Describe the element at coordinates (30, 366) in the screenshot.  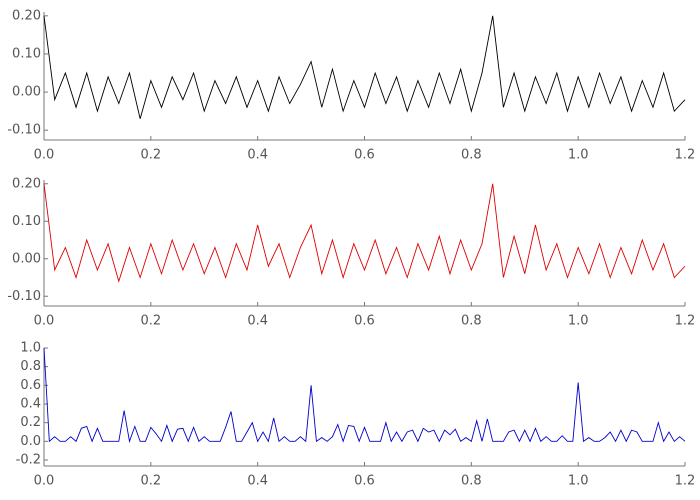
I see `y-tick-label: 0.8` at that location.